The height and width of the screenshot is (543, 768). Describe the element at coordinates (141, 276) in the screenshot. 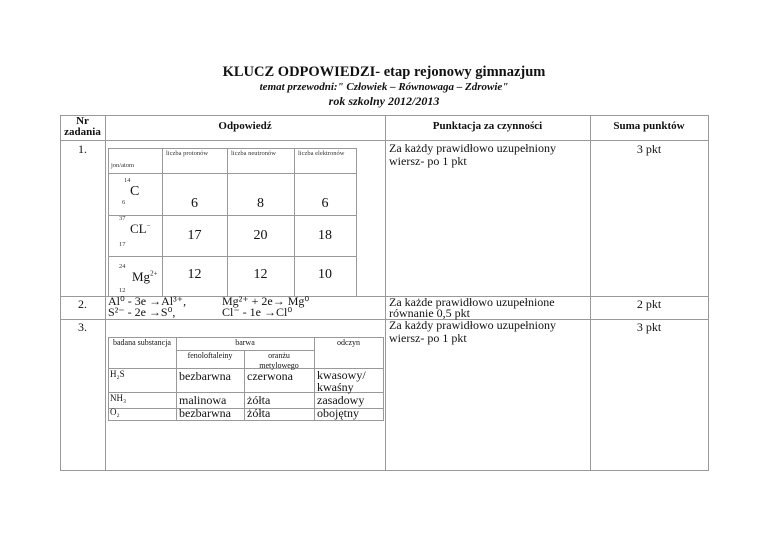

I see `symbol-text: Mg` at that location.